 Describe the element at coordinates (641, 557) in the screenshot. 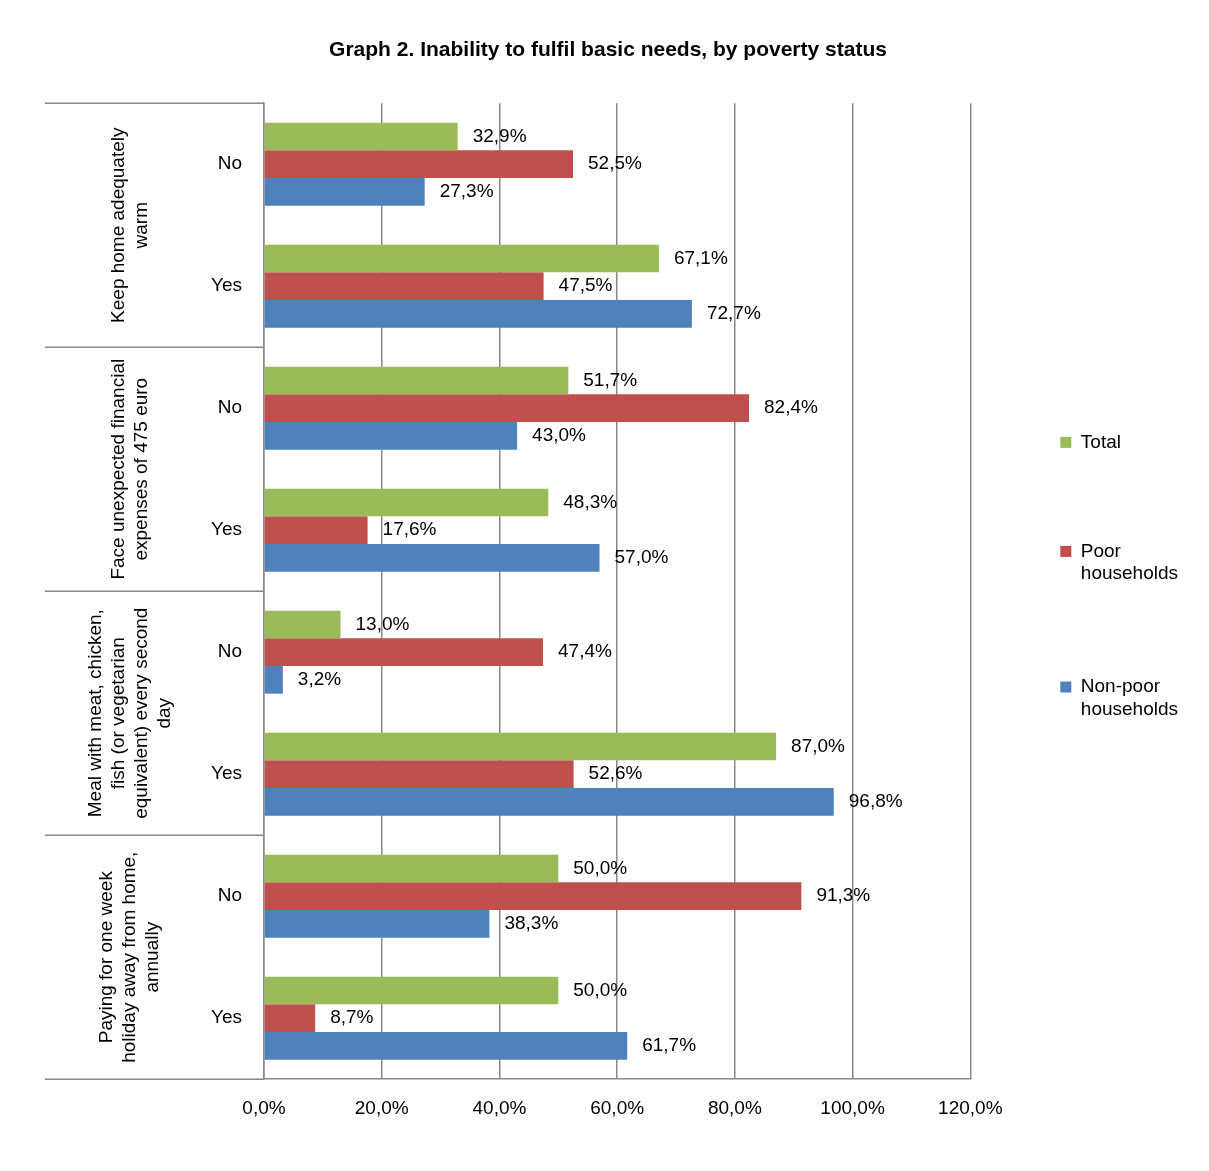

I see `data-label: 57,0%` at that location.